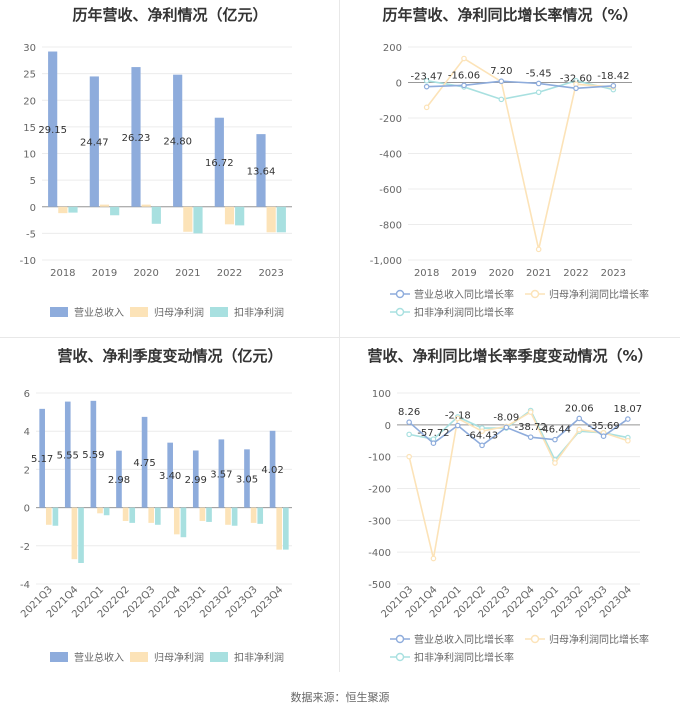 This screenshot has height=712, width=680. I want to click on data-label: 26.23, so click(136, 138).